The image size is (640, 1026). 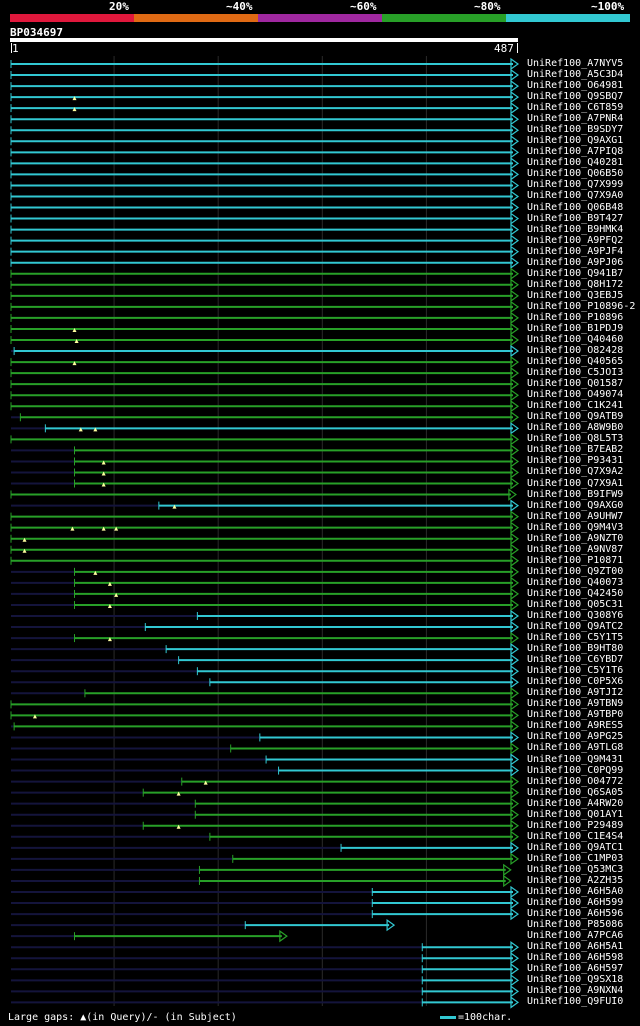 I want to click on hit-label: UniRef100_A9PG25, so click(x=575, y=737).